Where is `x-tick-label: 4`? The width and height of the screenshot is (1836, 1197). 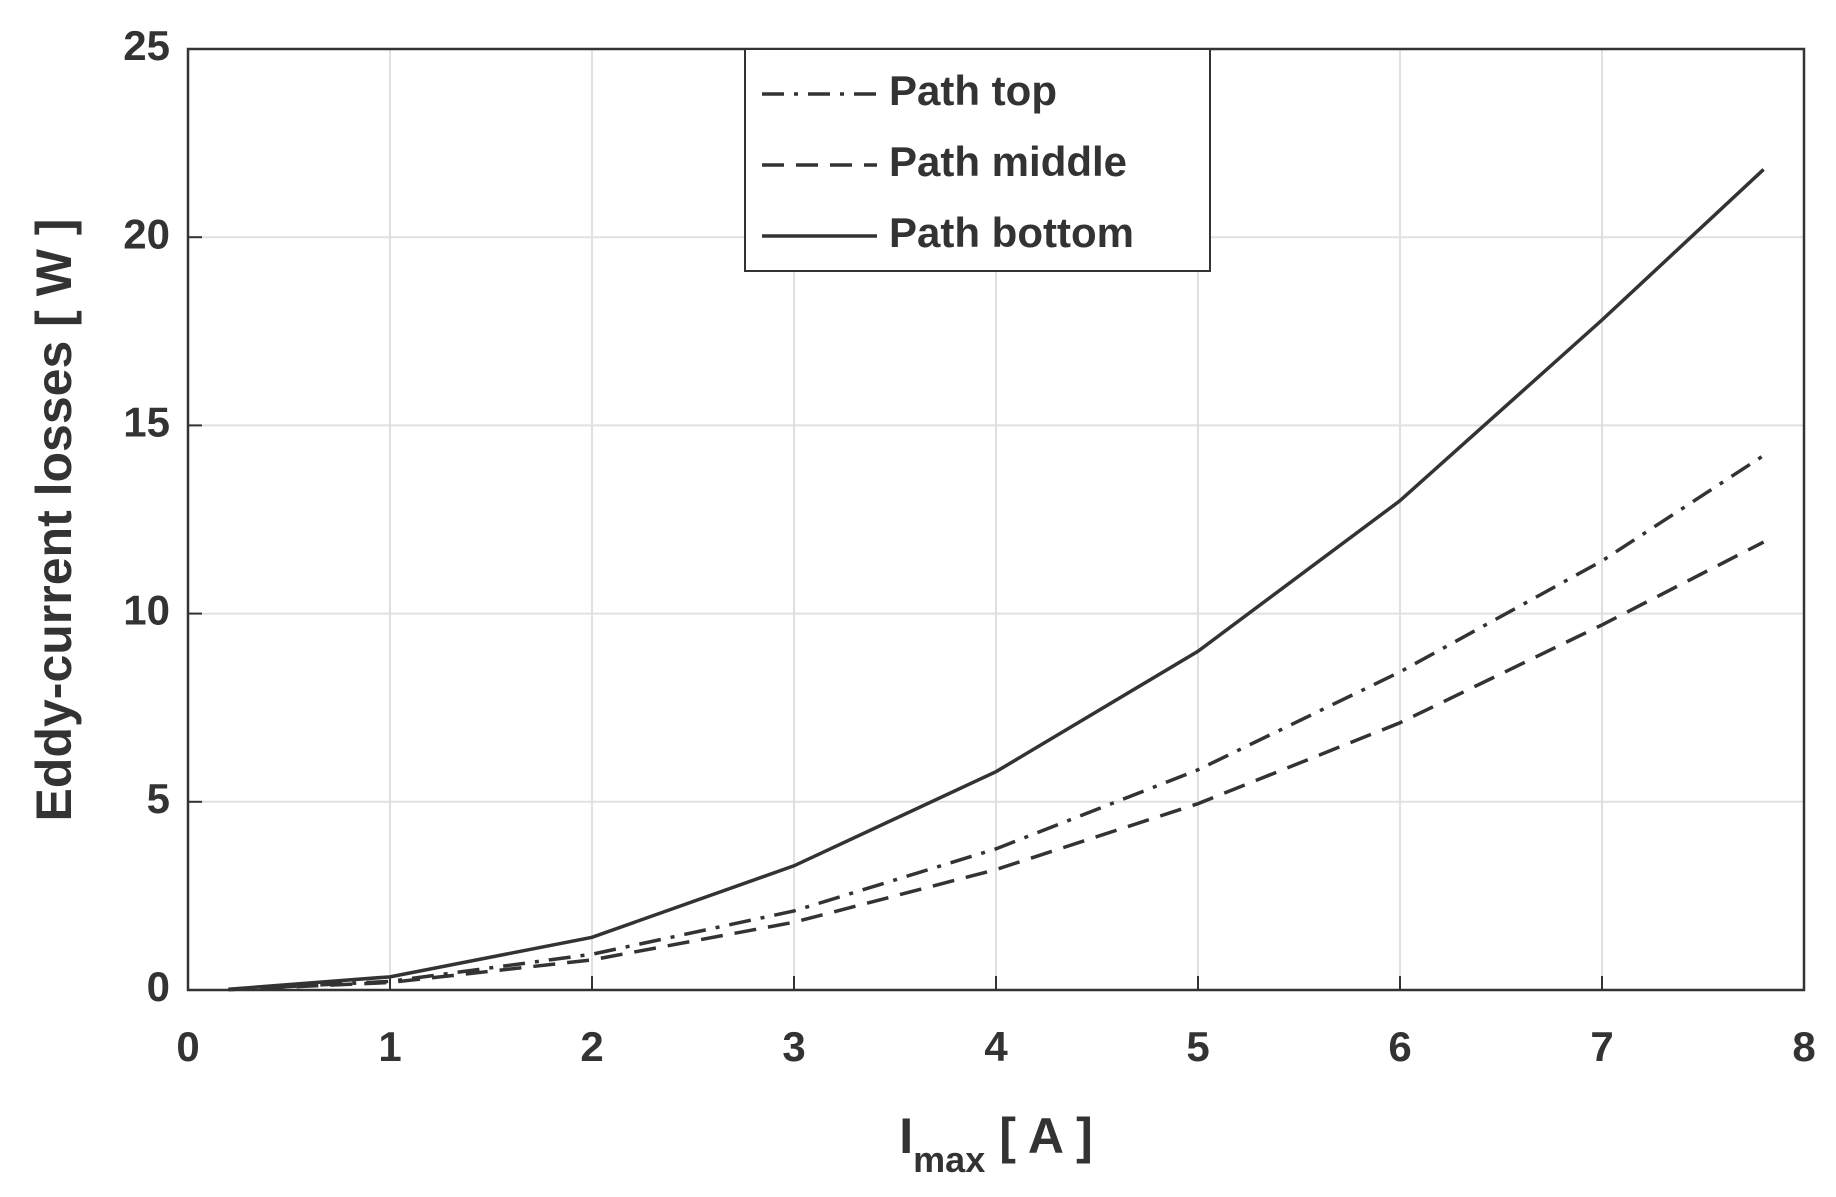
x-tick-label: 4 is located at coordinates (996, 1046).